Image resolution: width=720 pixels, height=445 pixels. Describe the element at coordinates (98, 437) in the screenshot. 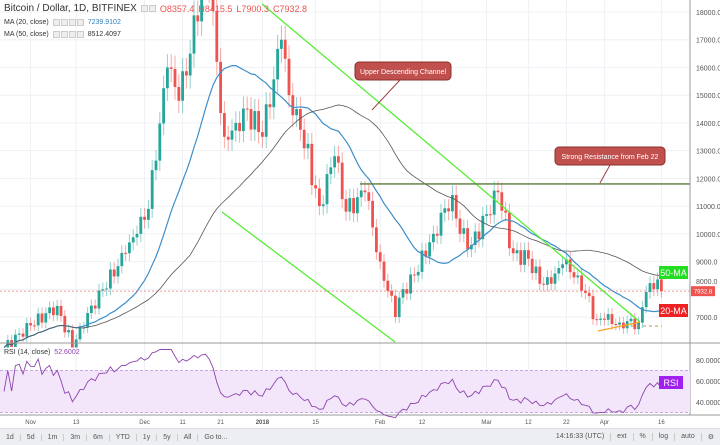

I see `range-6m: 6m` at that location.